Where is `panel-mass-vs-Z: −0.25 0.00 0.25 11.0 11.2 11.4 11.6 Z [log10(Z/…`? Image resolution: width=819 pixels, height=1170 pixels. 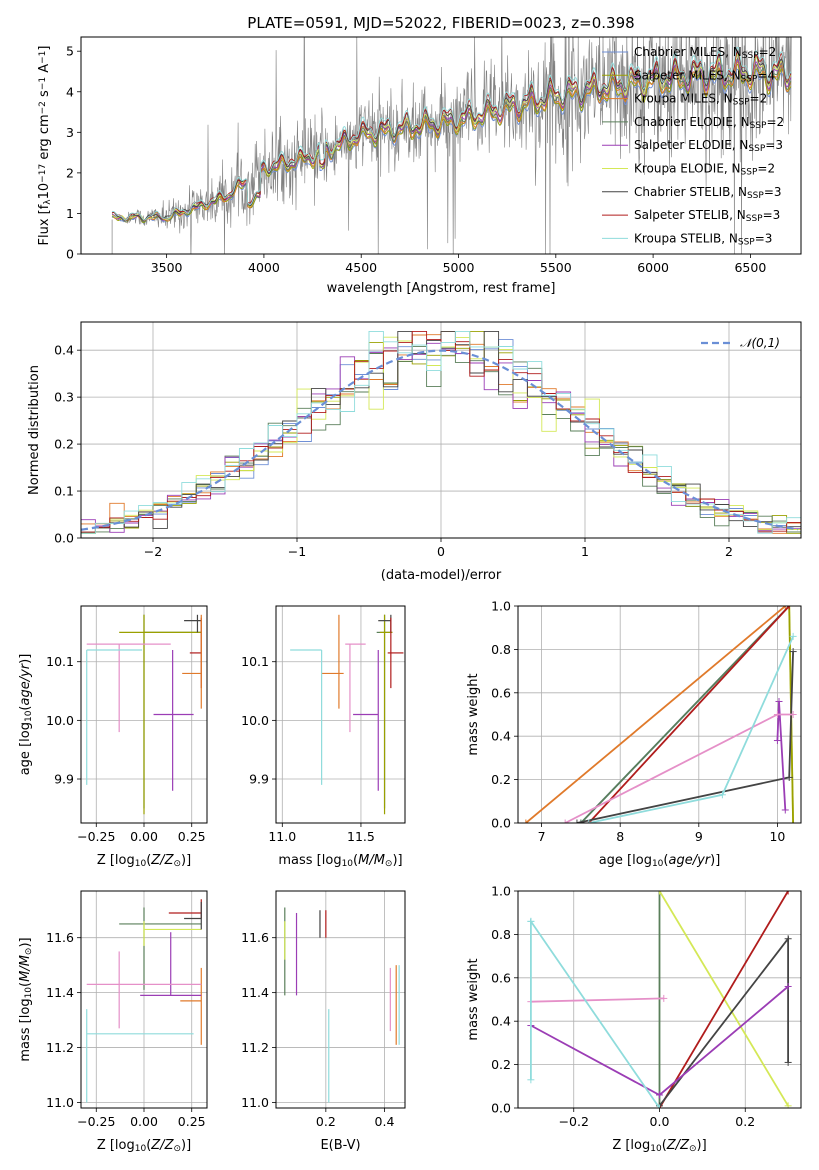
panel-mass-vs-Z: −0.25 0.00 0.25 11.0 11.2 11.4 11.6 Z [log10(Z/… is located at coordinates (113, 1022).